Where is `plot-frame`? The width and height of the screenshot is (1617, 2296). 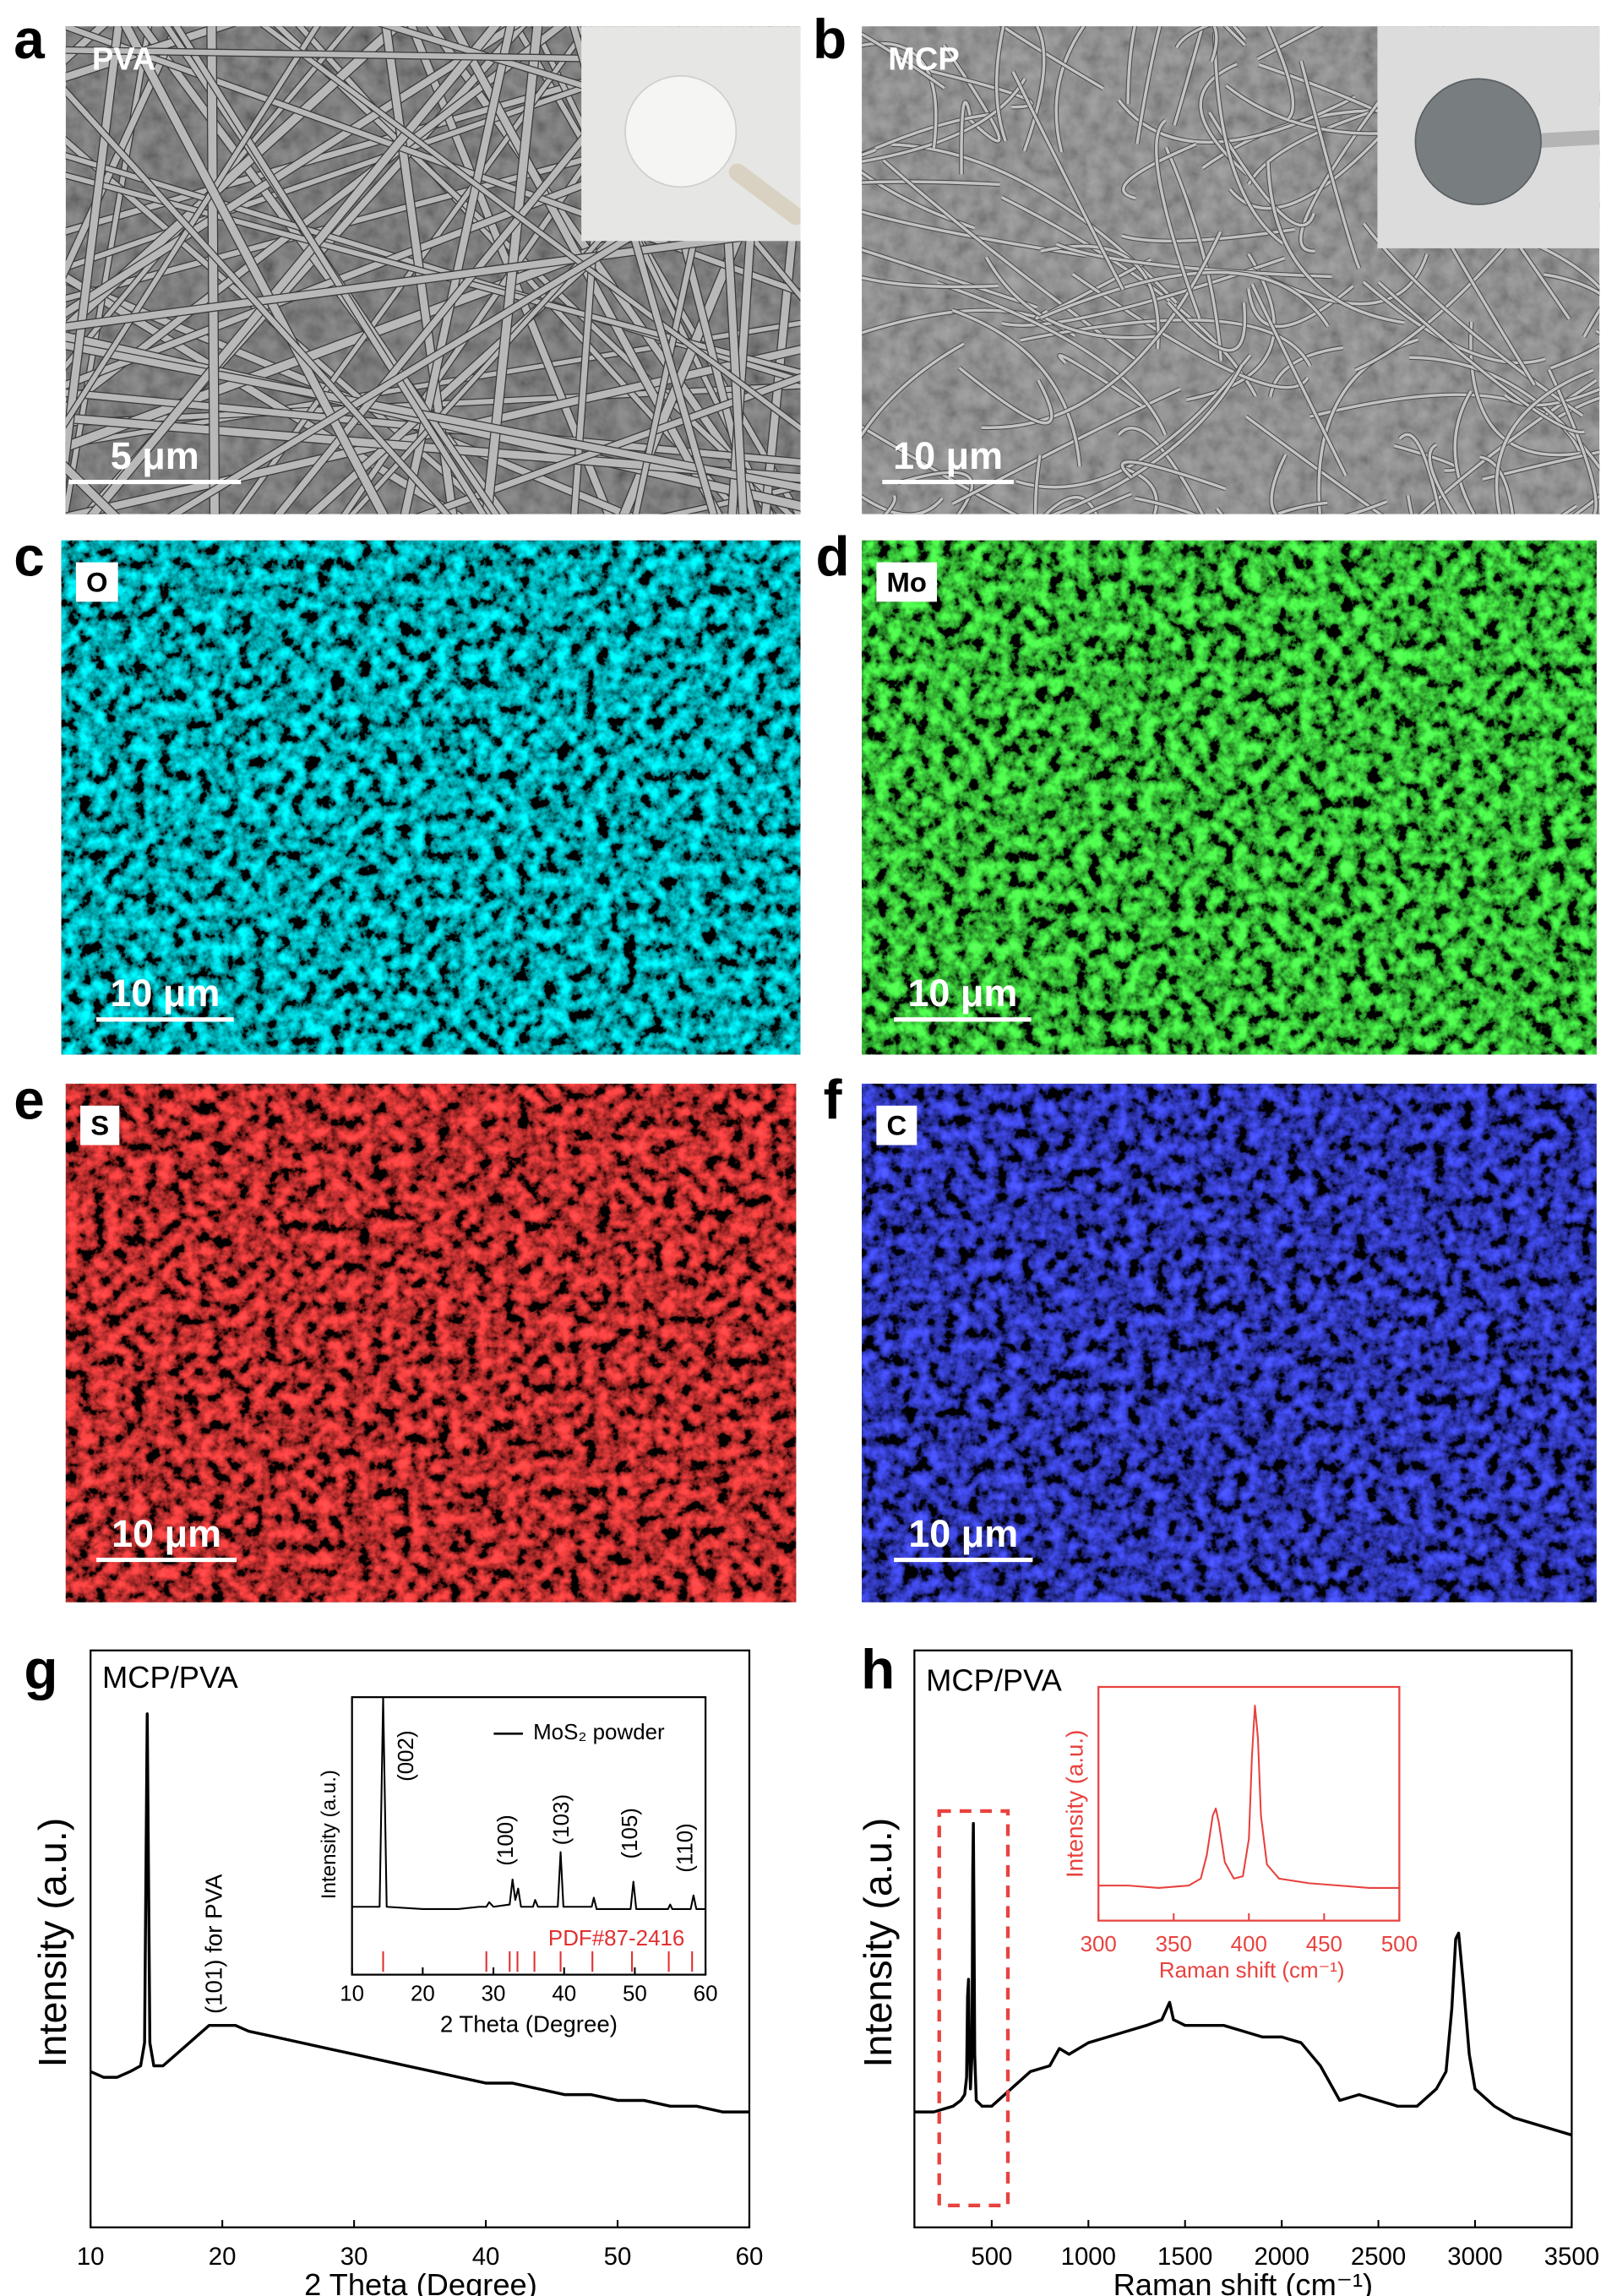 plot-frame is located at coordinates (529, 1836).